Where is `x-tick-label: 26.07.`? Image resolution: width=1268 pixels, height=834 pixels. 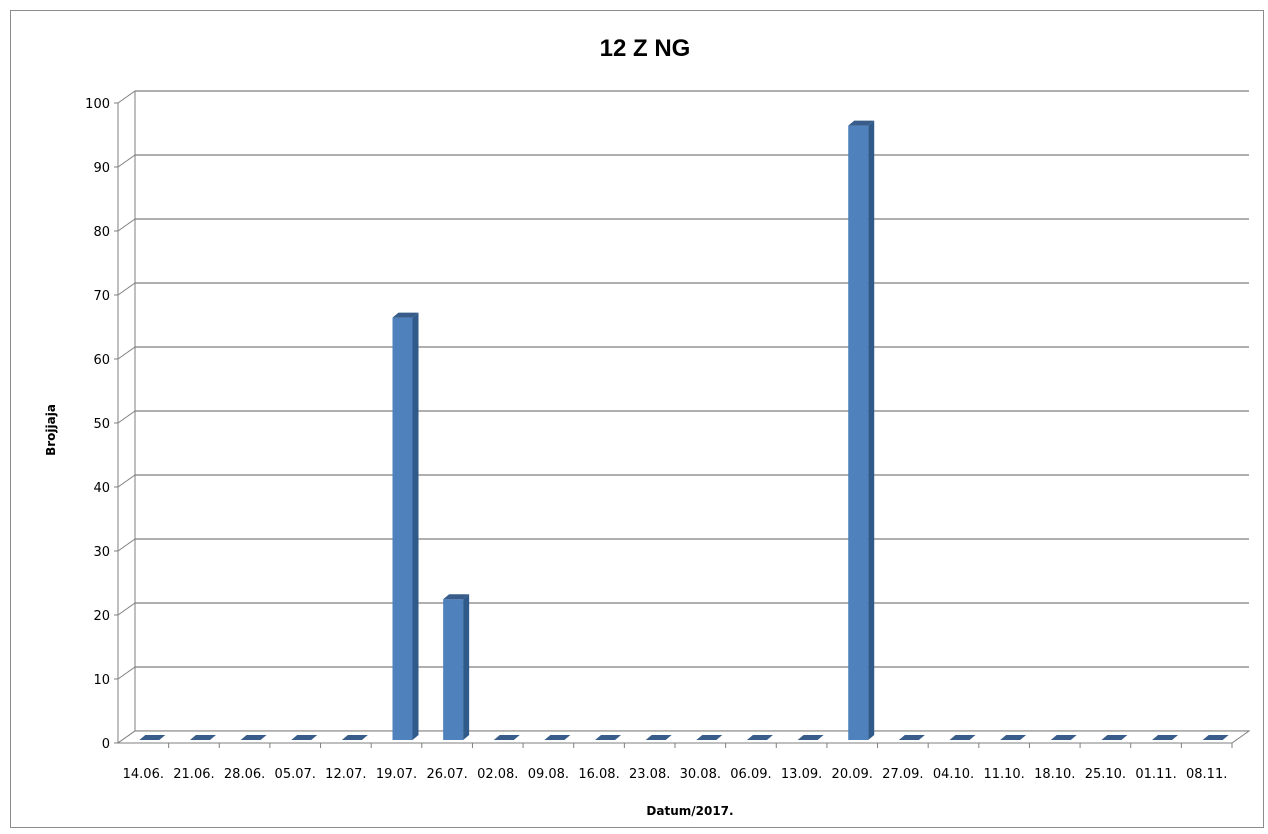
x-tick-label: 26.07. is located at coordinates (446, 774).